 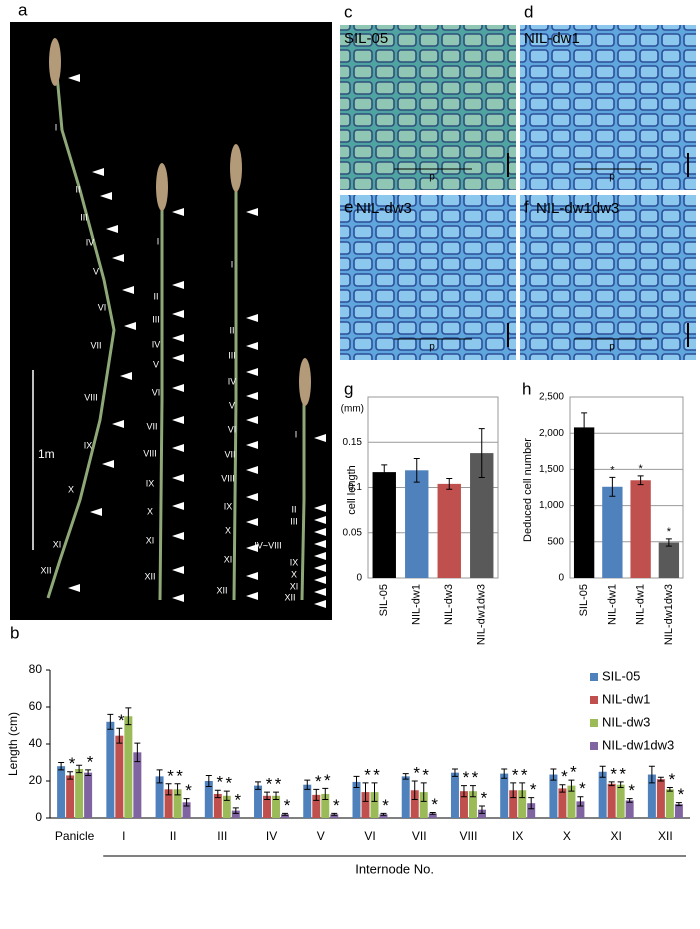 I want to click on panicle, so click(x=55, y=62).